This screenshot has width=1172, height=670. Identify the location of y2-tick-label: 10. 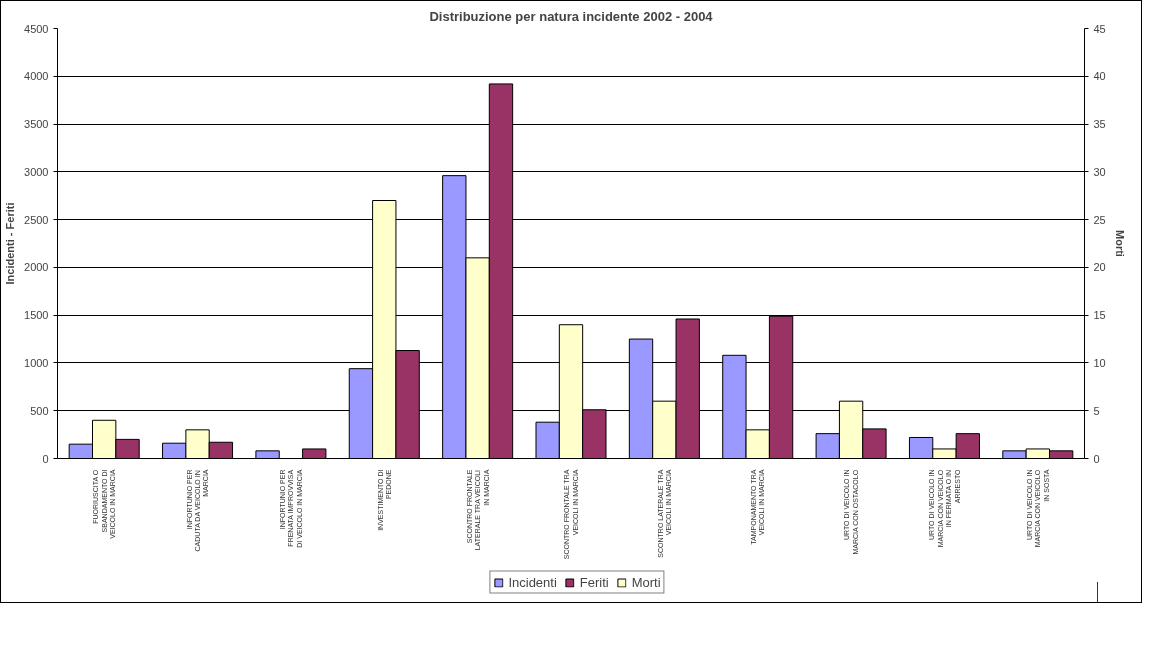
(1099, 362).